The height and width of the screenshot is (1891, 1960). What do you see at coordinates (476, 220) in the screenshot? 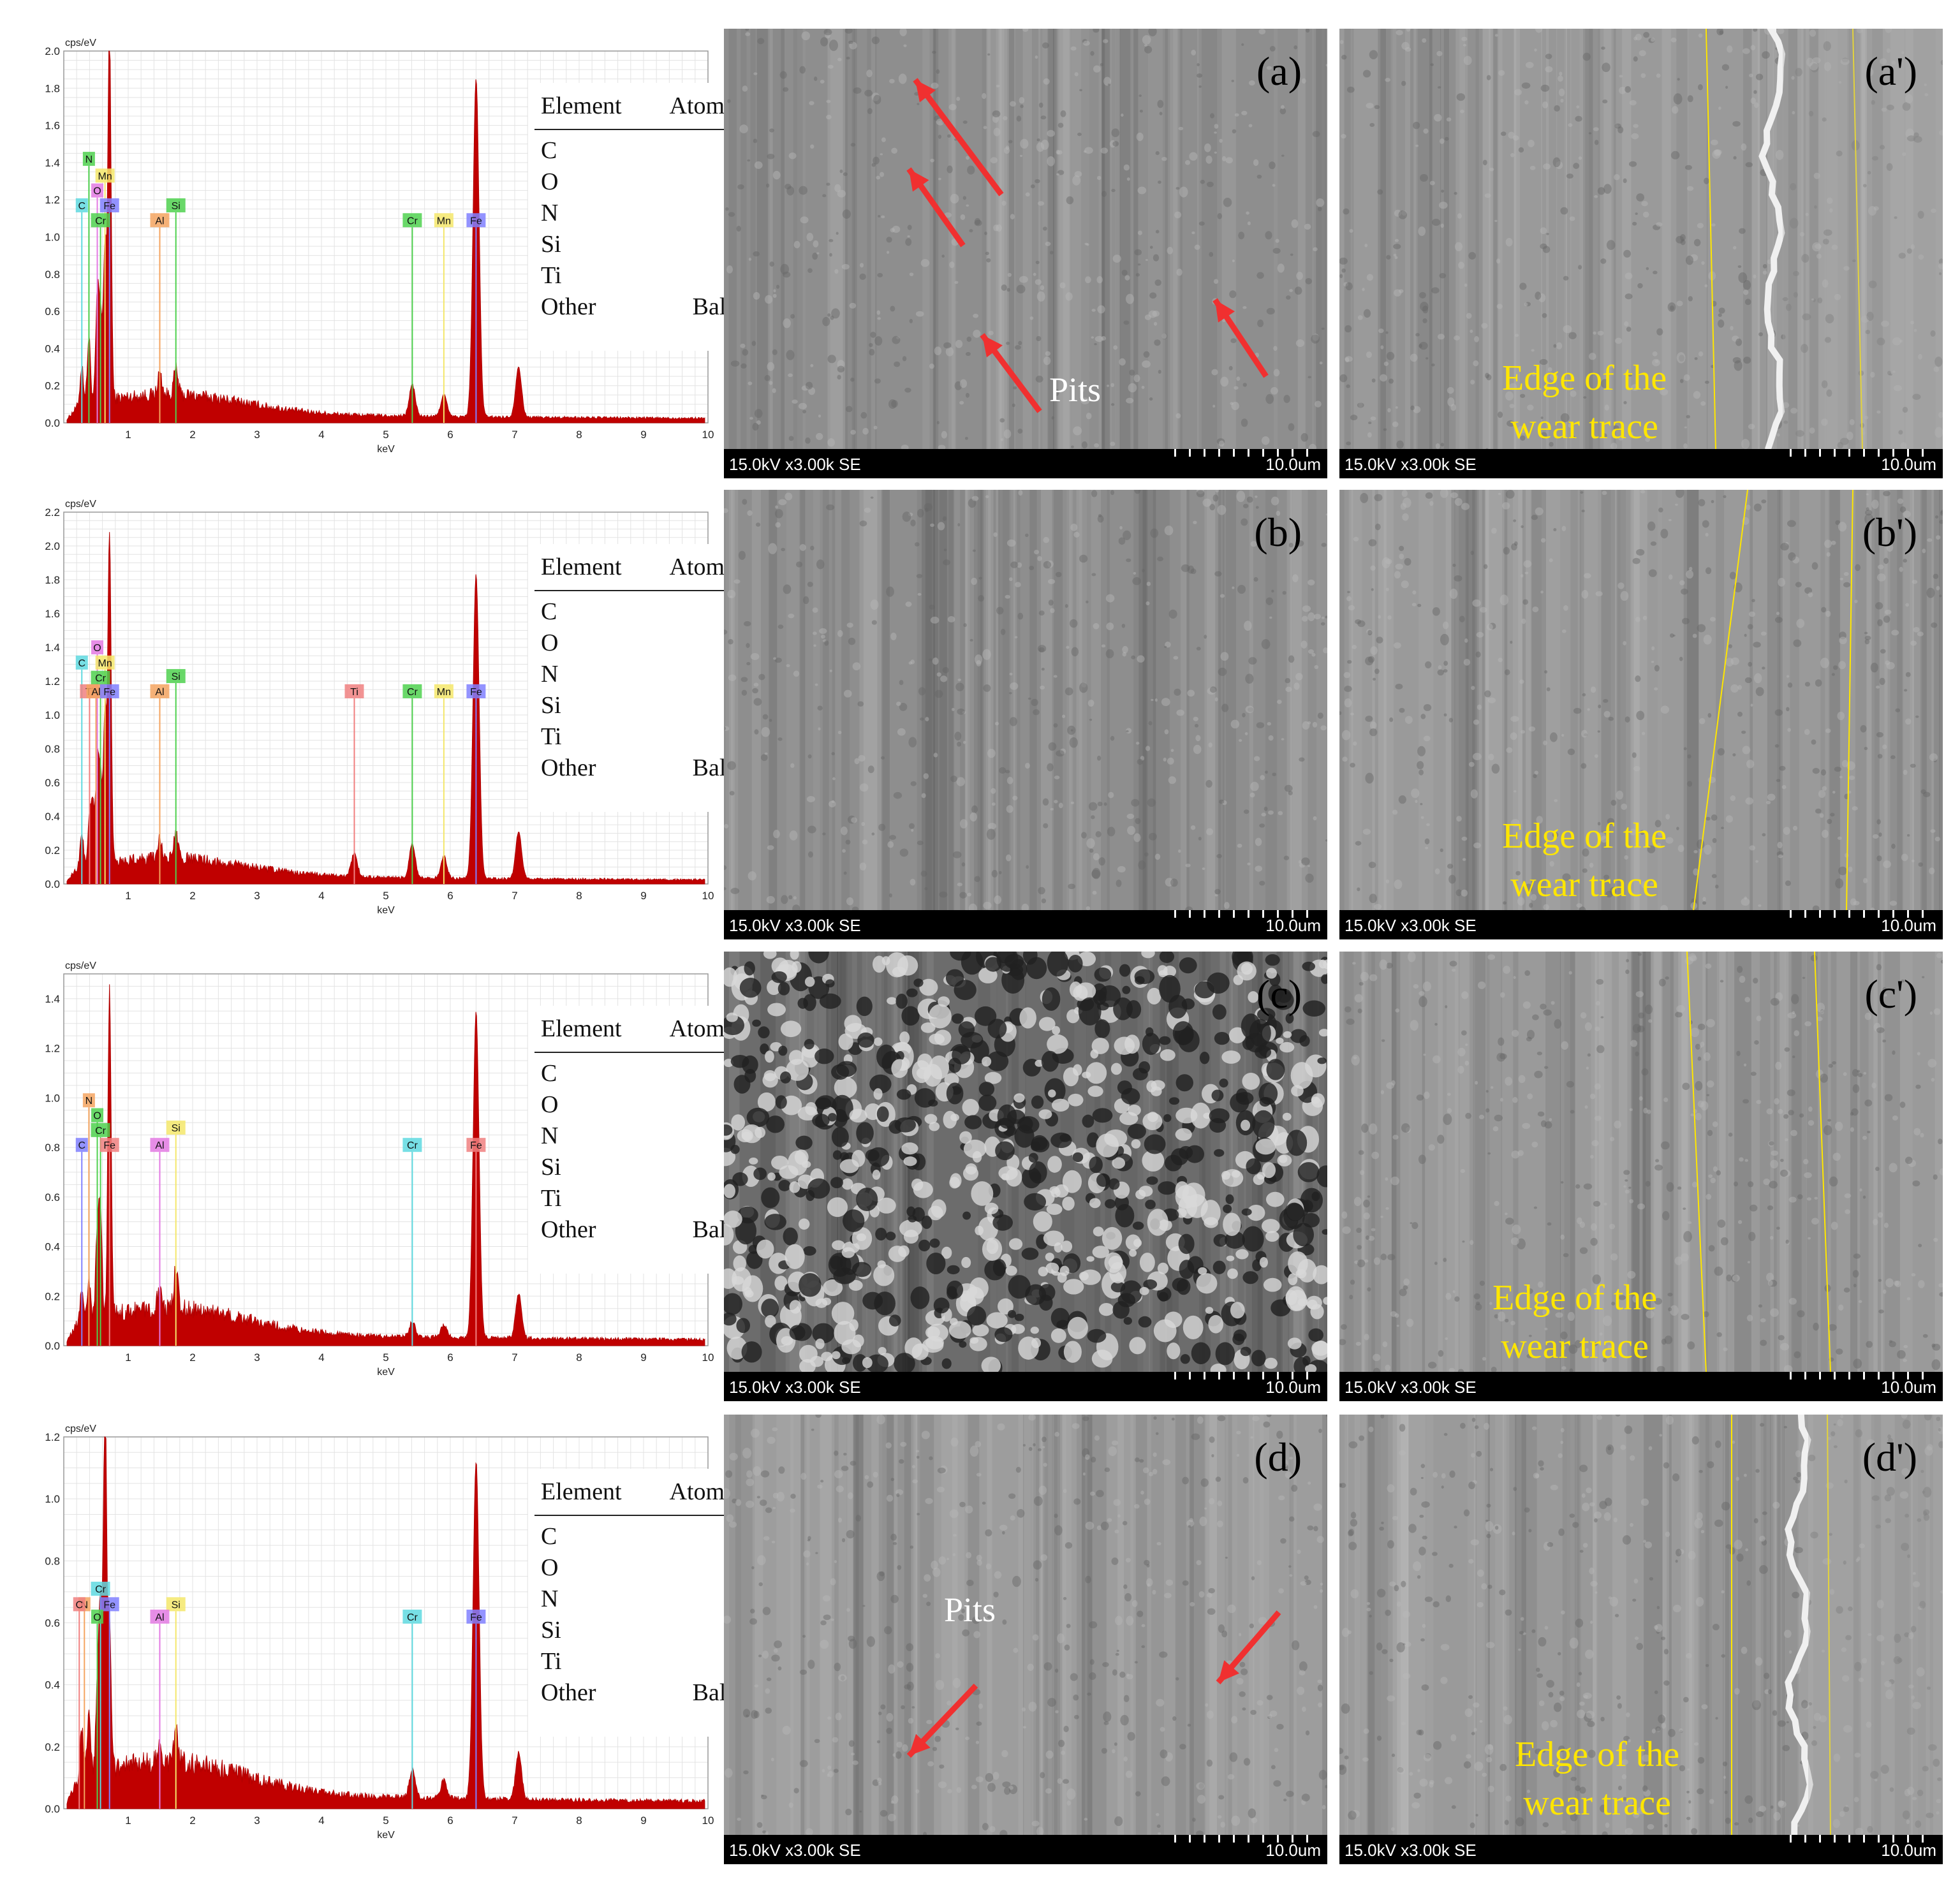
I see `element-label-box` at bounding box center [476, 220].